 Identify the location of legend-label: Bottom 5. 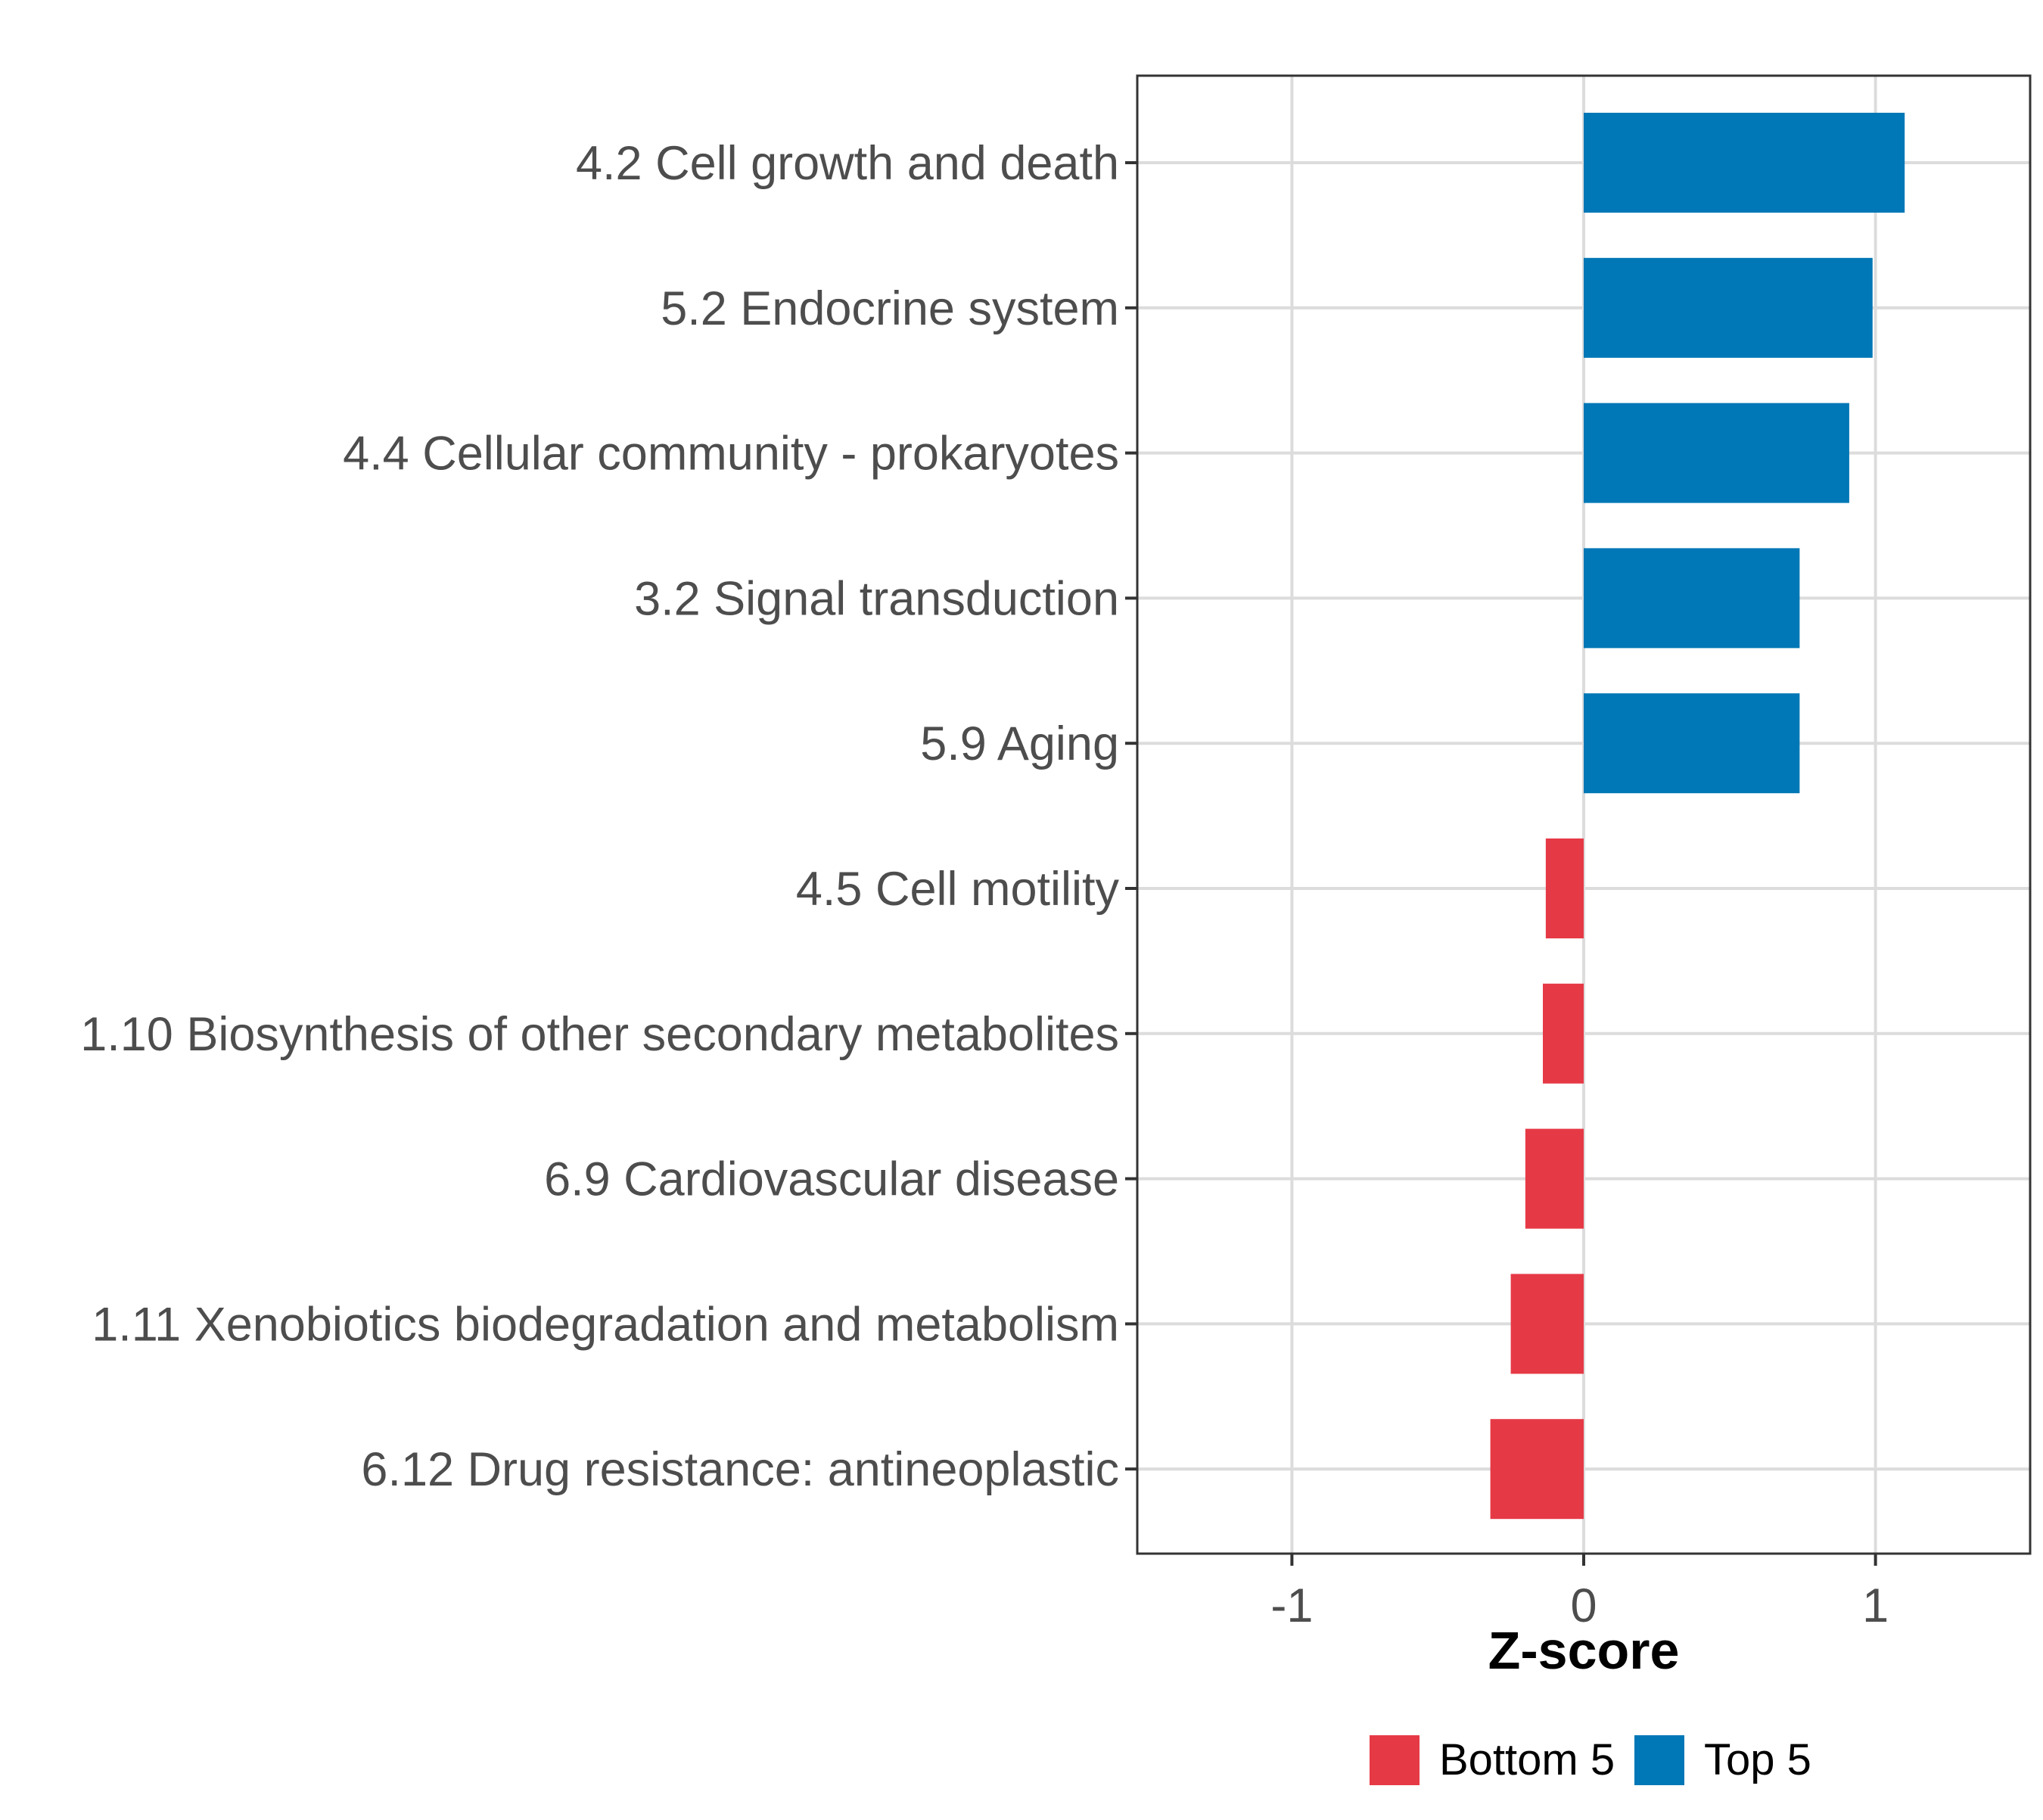
(1527, 1760).